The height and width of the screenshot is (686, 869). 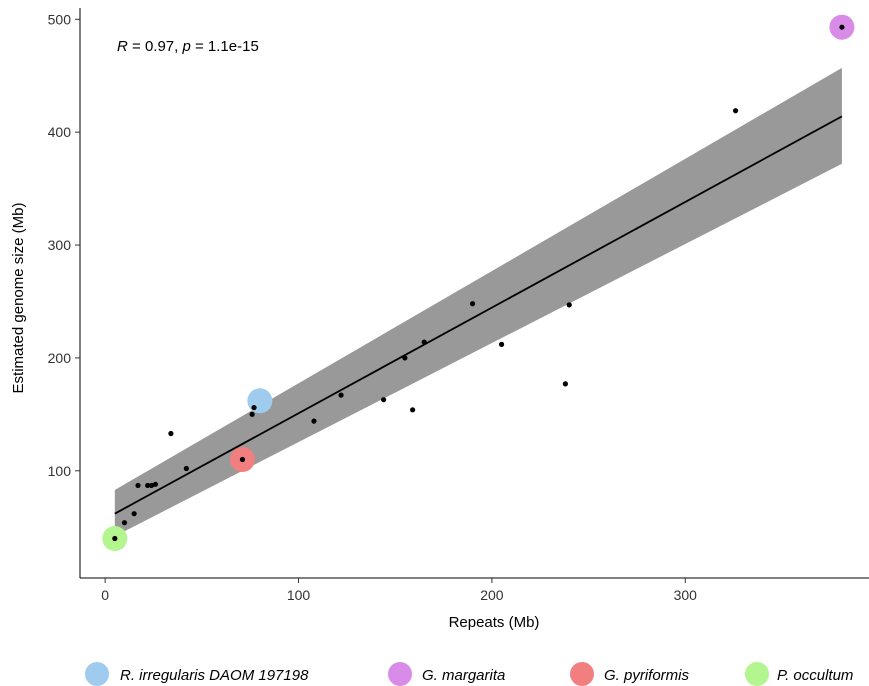 I want to click on legend-item-g-pyriformis: G. pyriformis, so click(x=630, y=674).